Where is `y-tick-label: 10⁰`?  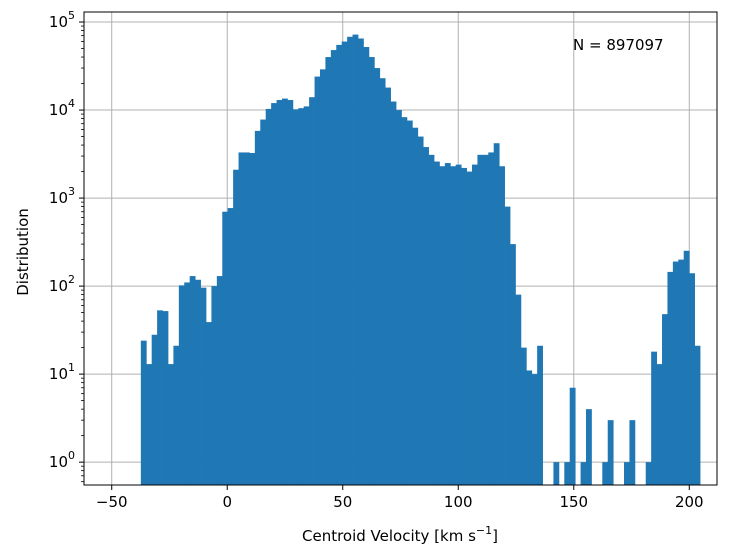
y-tick-label: 10⁰ is located at coordinates (62, 460).